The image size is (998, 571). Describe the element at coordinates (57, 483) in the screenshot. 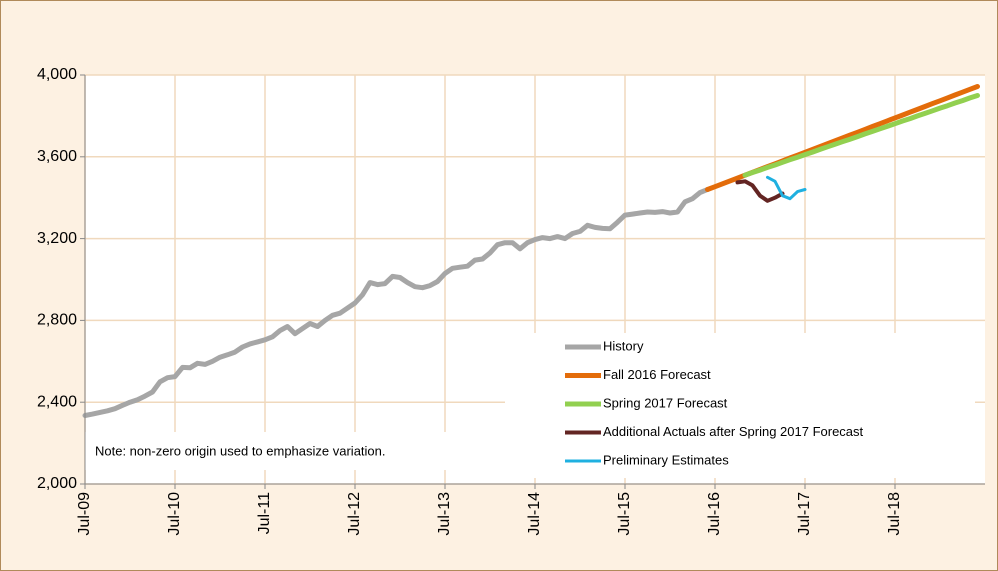

I see `y-tick-label: 2,000` at that location.